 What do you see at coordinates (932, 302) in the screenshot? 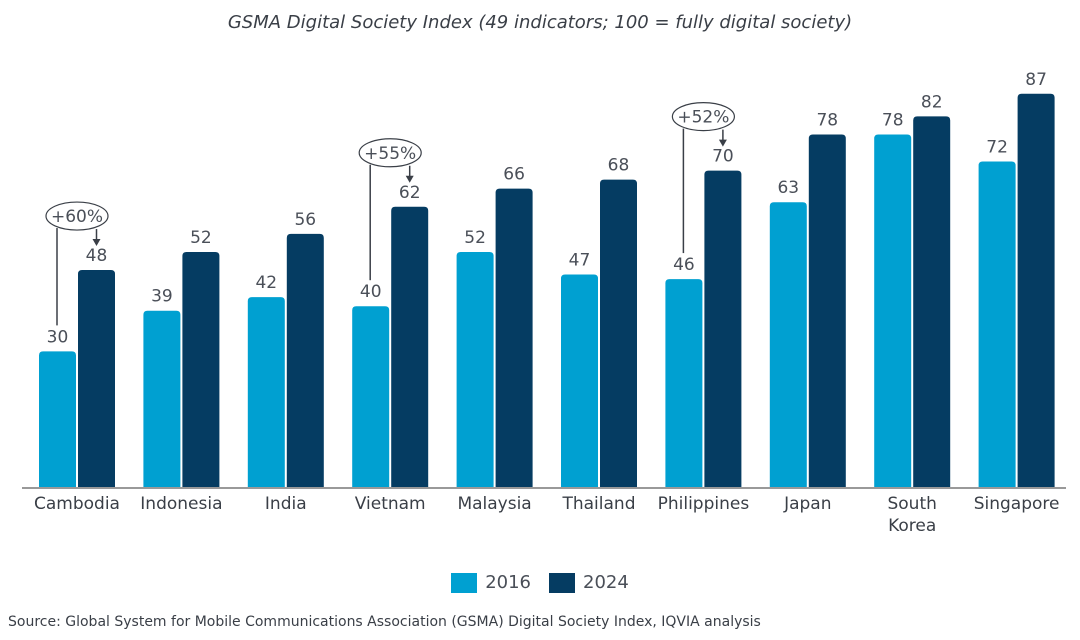
I see `bar-2024-south-korea` at bounding box center [932, 302].